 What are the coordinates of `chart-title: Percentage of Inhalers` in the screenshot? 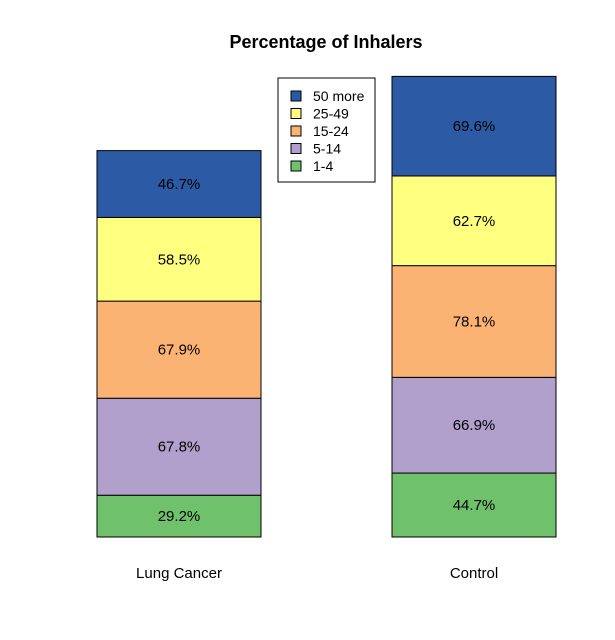 It's located at (325, 42).